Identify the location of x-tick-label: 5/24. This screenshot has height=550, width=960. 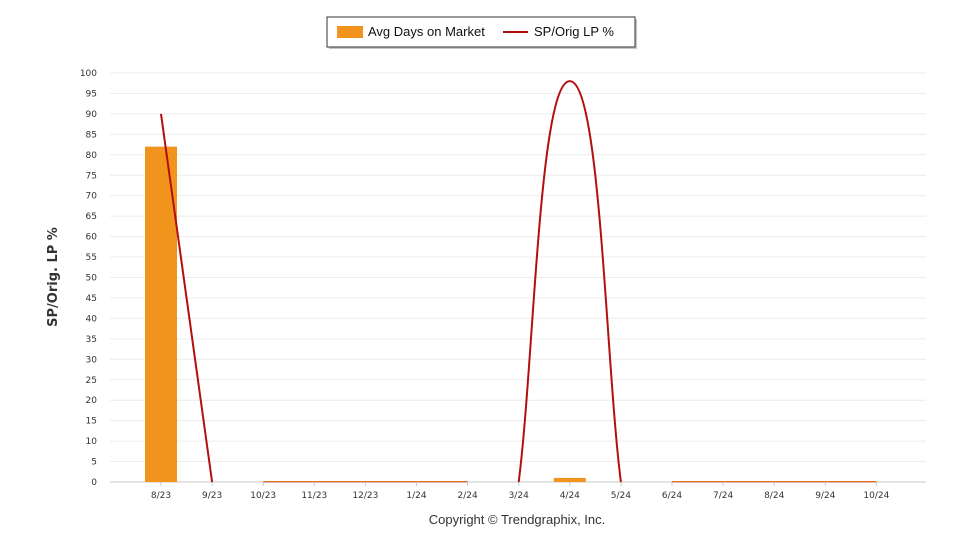
(621, 496).